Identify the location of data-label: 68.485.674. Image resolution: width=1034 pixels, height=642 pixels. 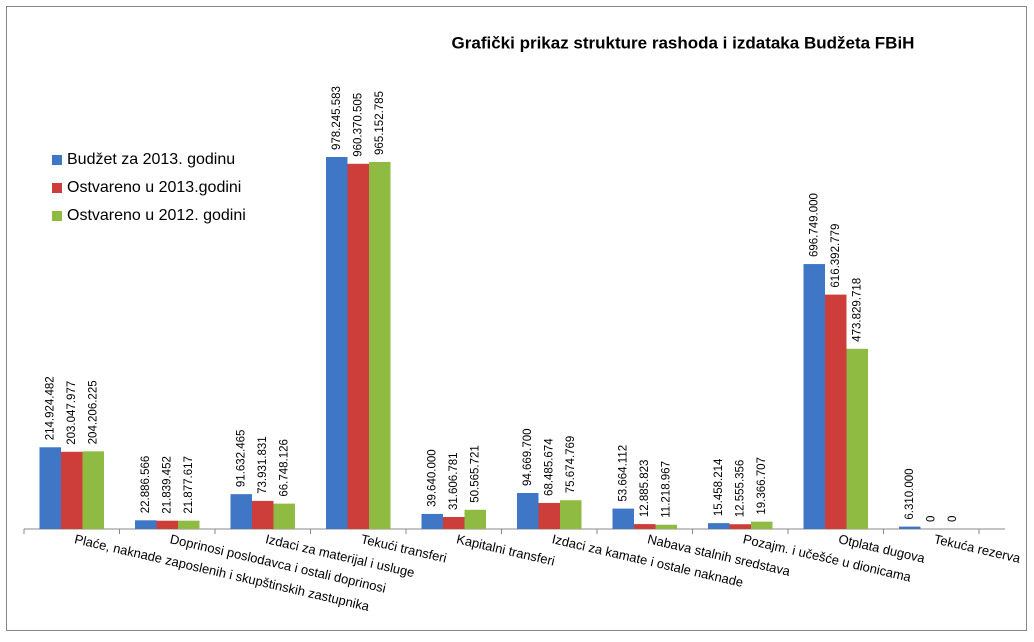
(549, 467).